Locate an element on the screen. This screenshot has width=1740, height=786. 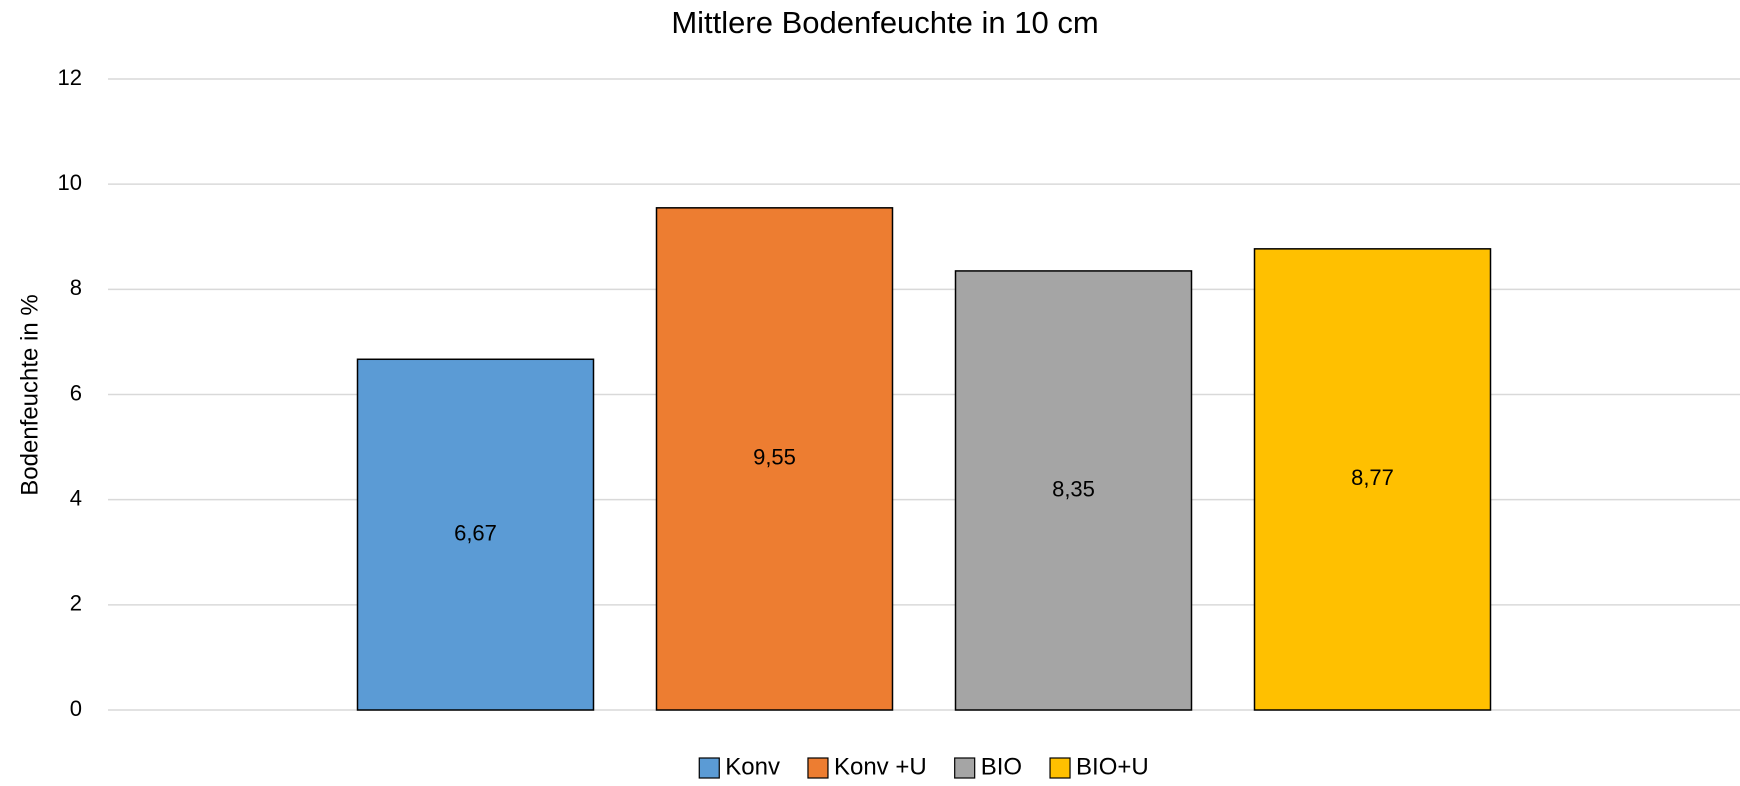
data-label: 6,67 is located at coordinates (475, 532).